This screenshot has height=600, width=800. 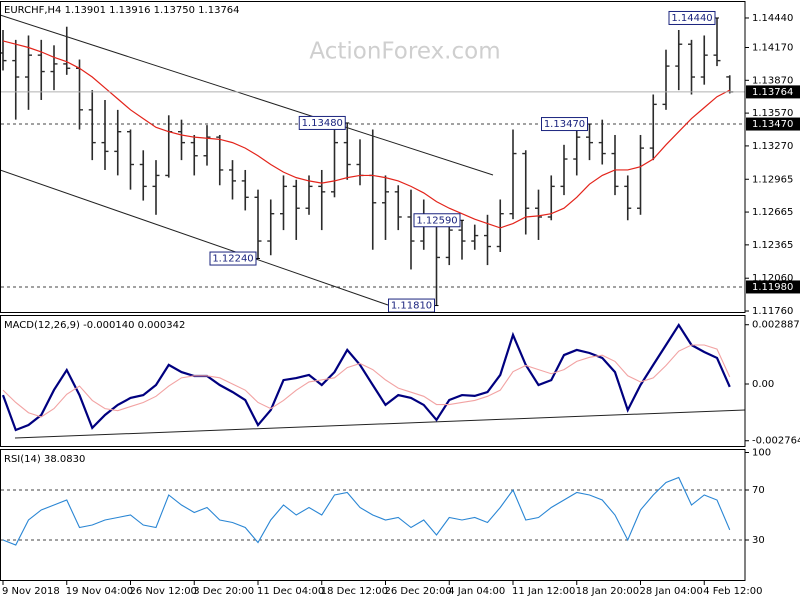 I want to click on y-tick-label: 1.12060, so click(x=772, y=278).